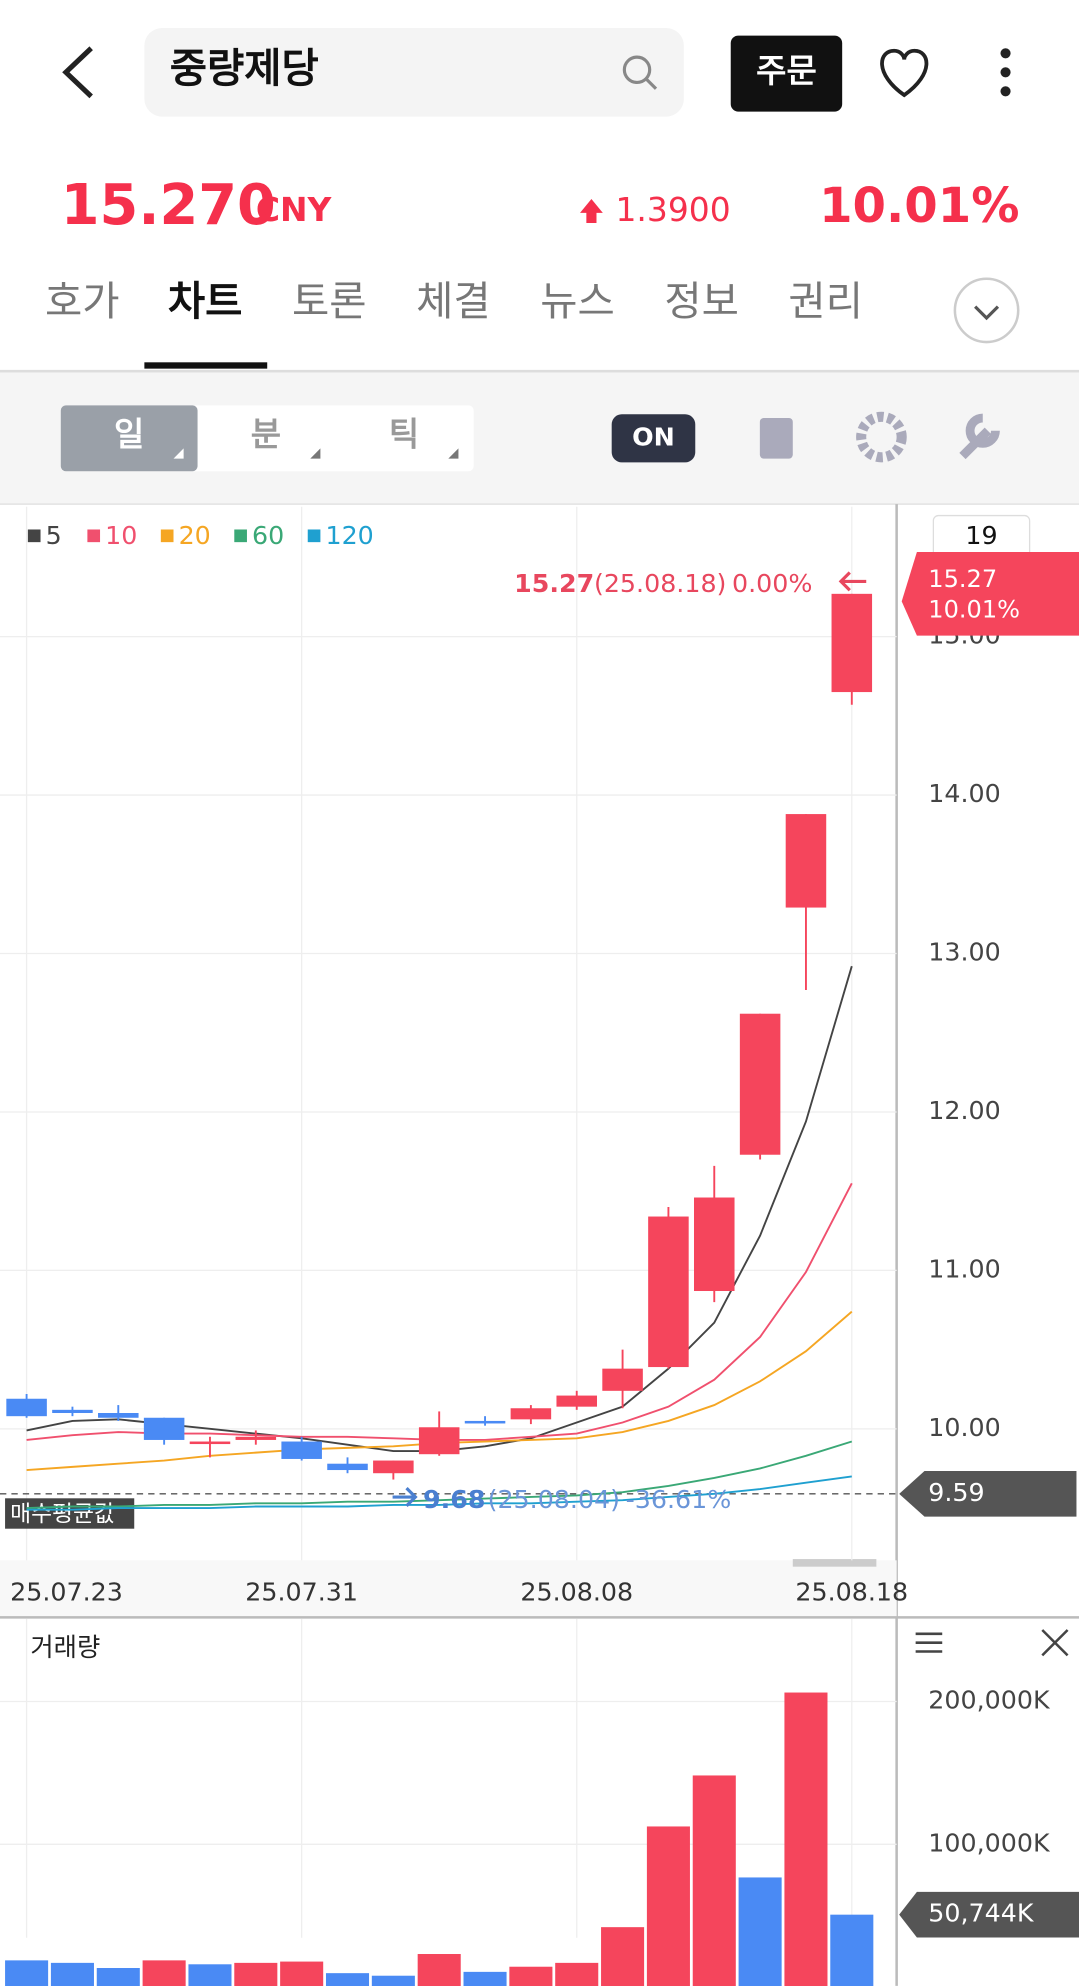  What do you see at coordinates (987, 313) in the screenshot?
I see `chevron` at bounding box center [987, 313].